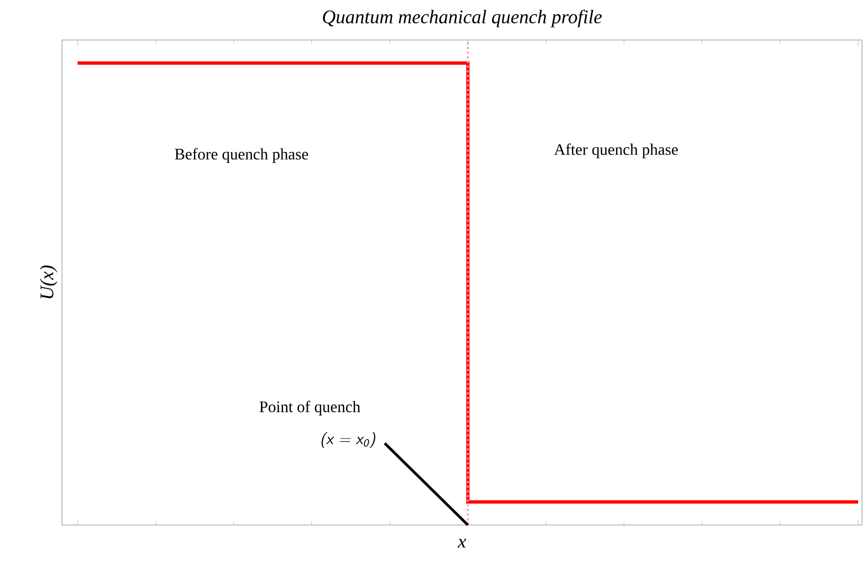  I want to click on annotation: (x = x$_{0}$), so click(349, 440).